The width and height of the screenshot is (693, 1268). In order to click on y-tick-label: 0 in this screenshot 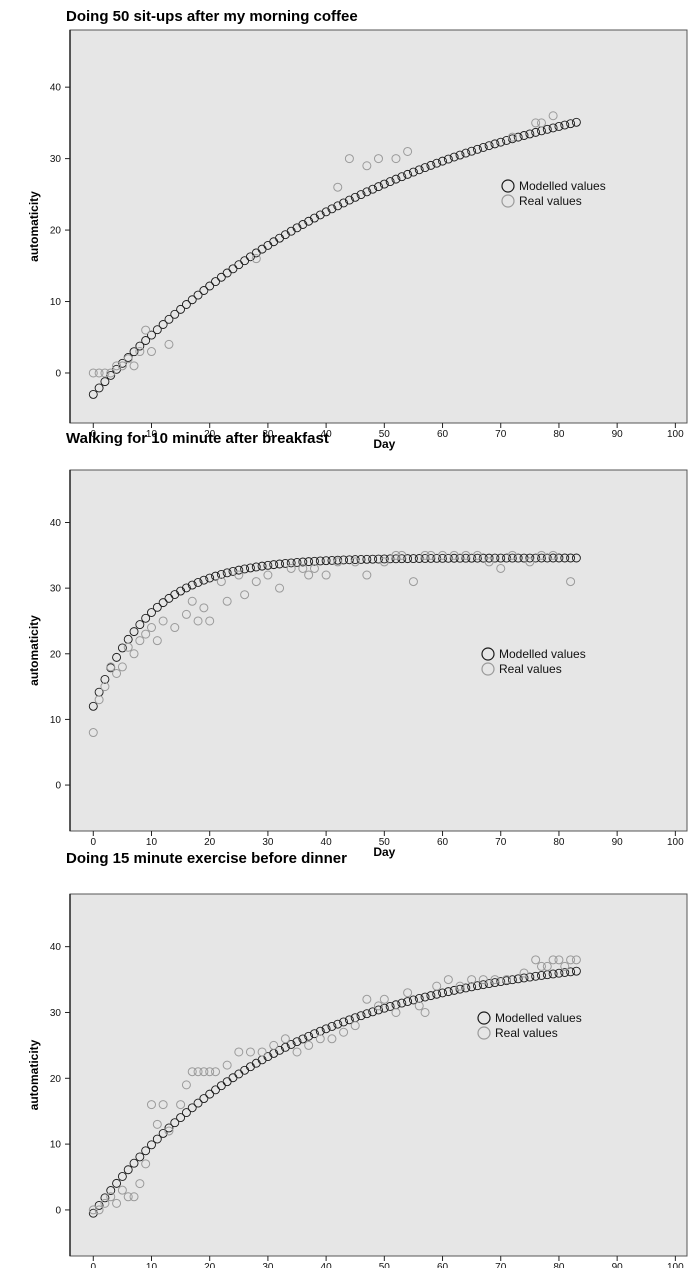, I will do `click(58, 786)`.